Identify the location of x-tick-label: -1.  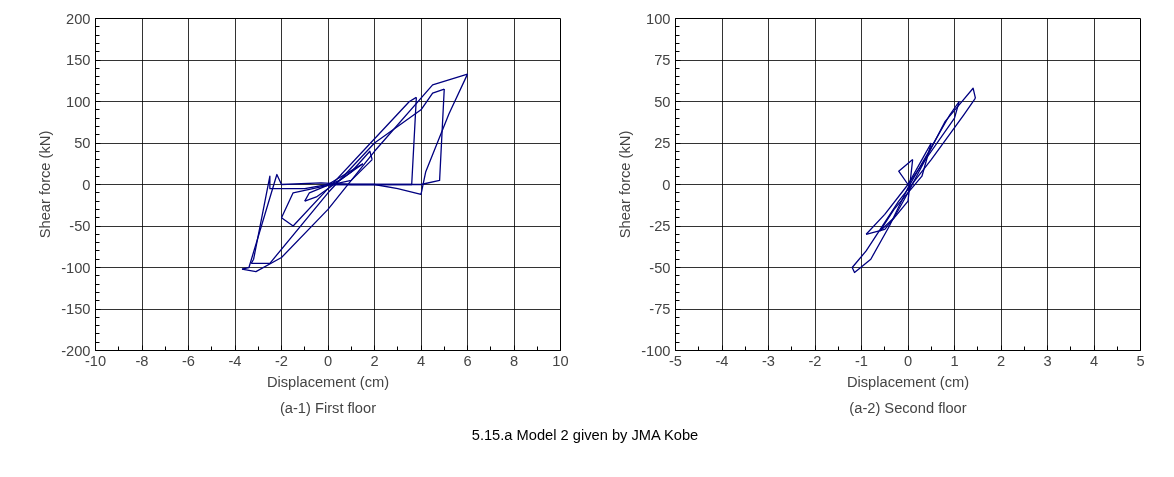
(861, 360).